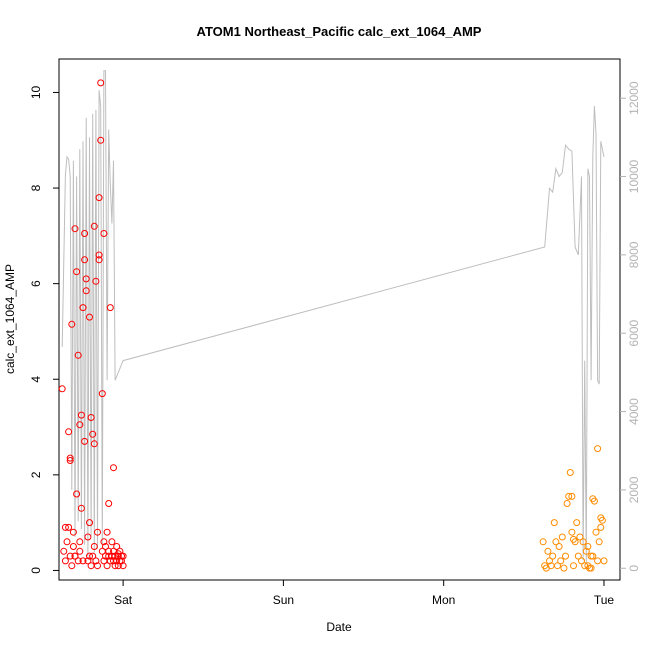 The height and width of the screenshot is (650, 650). Describe the element at coordinates (36, 379) in the screenshot. I see `y-tick-label: 4` at that location.